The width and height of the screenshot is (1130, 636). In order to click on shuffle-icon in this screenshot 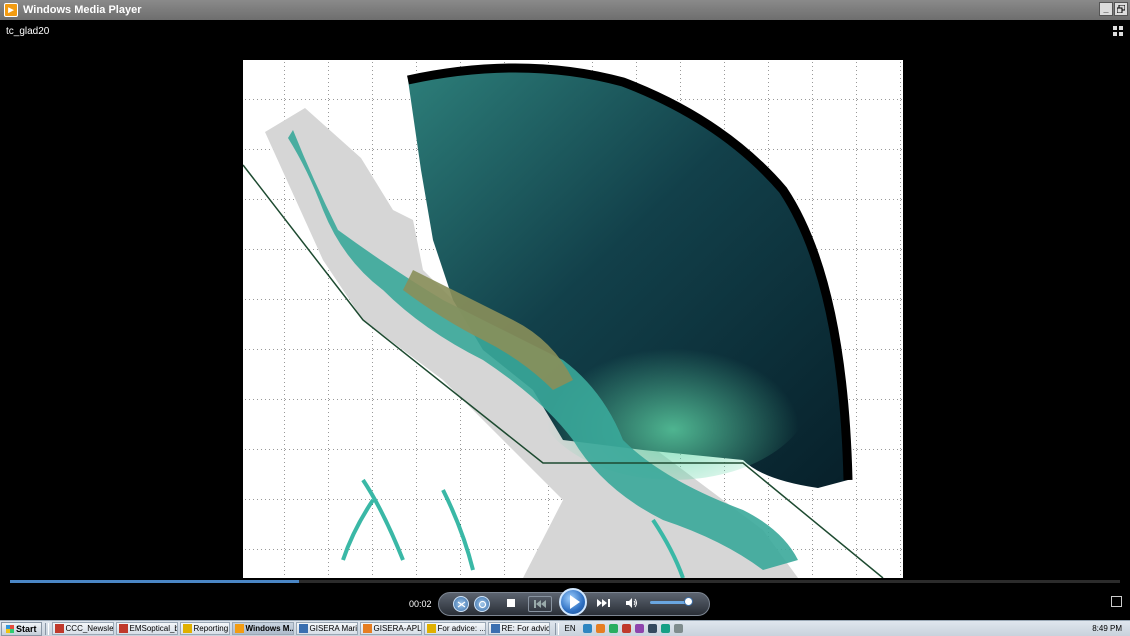, I will do `click(461, 604)`.